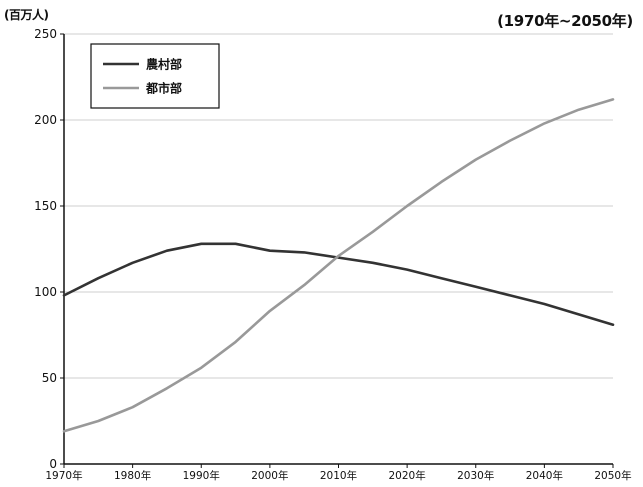  I want to click on y-tick-label-200: 200, so click(45, 120).